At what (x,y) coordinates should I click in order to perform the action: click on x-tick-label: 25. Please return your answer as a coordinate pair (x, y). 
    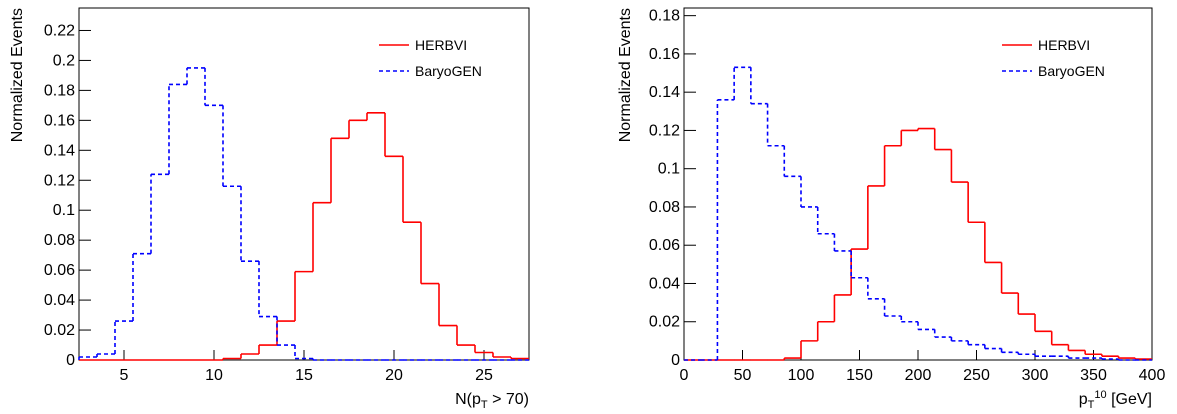
    Looking at the image, I should click on (484, 375).